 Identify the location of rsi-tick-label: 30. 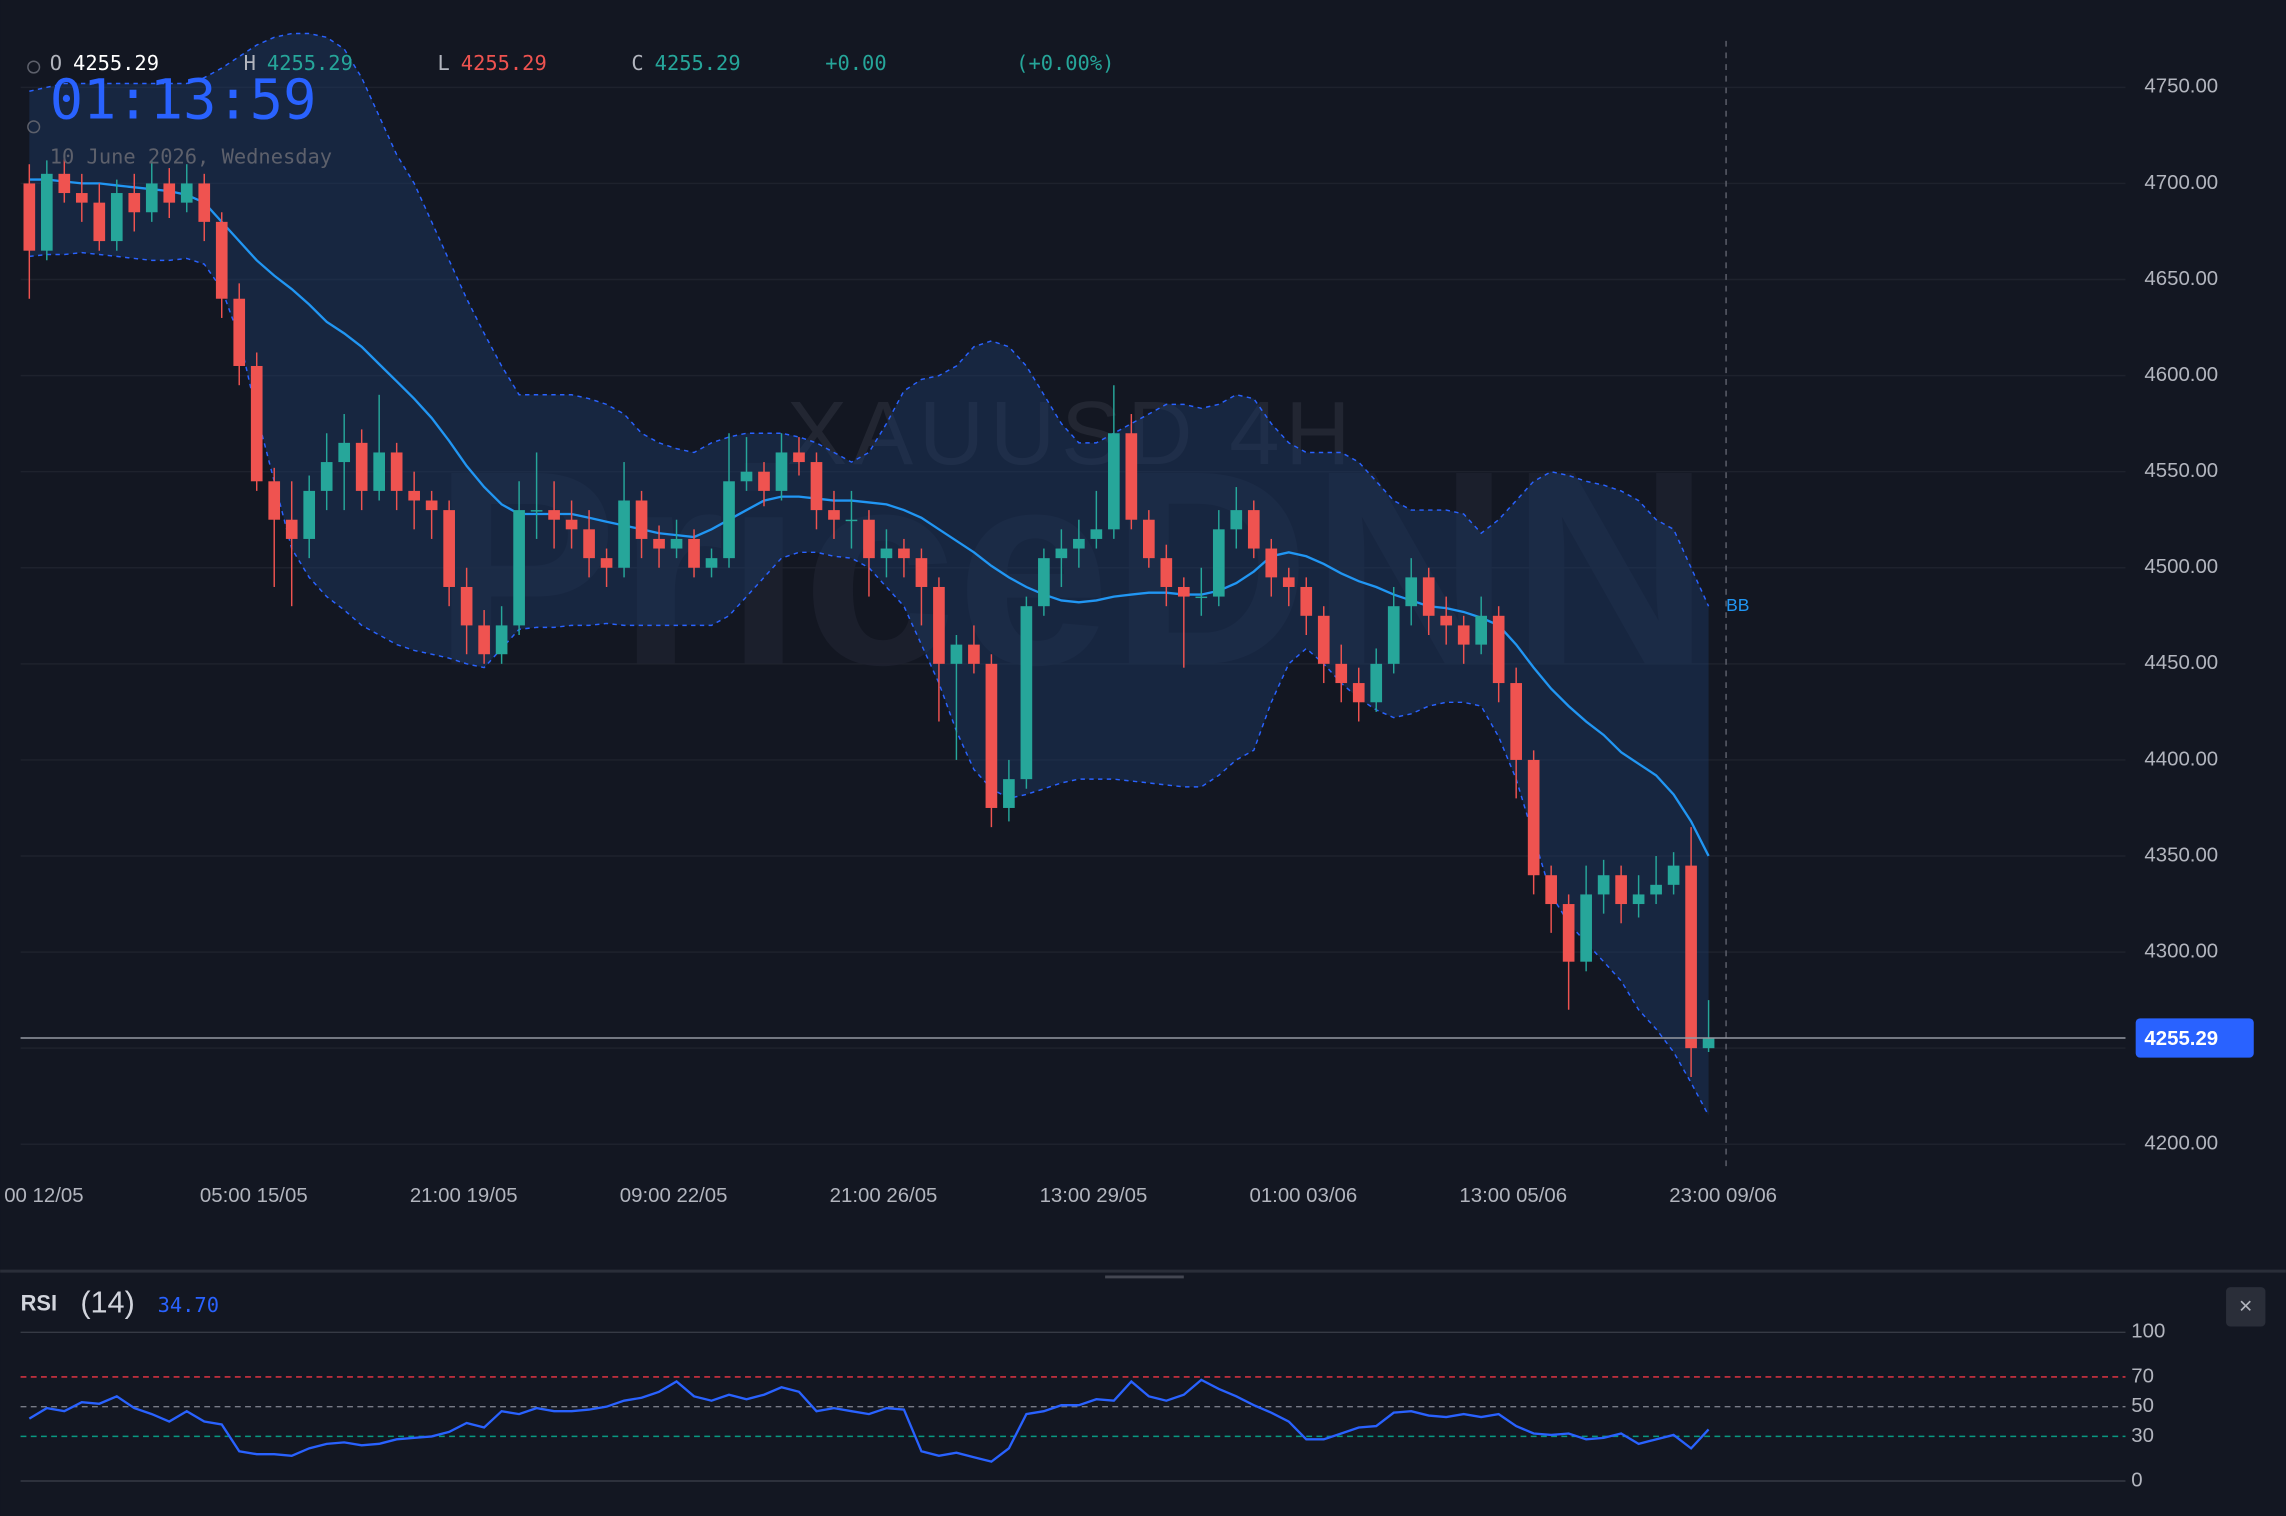
(2142, 1436).